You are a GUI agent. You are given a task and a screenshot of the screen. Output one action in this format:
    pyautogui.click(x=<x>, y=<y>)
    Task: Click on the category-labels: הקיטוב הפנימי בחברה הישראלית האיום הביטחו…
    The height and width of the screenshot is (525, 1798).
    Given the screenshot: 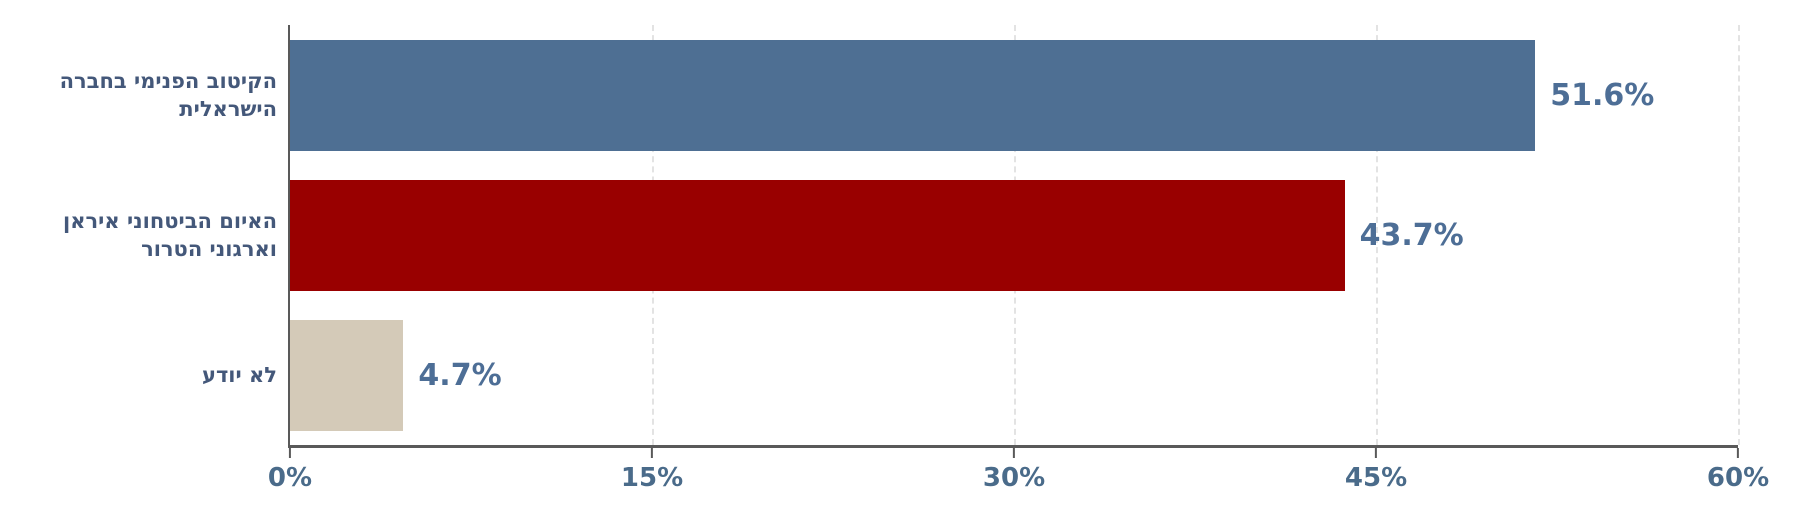 What is the action you would take?
    pyautogui.click(x=138, y=235)
    